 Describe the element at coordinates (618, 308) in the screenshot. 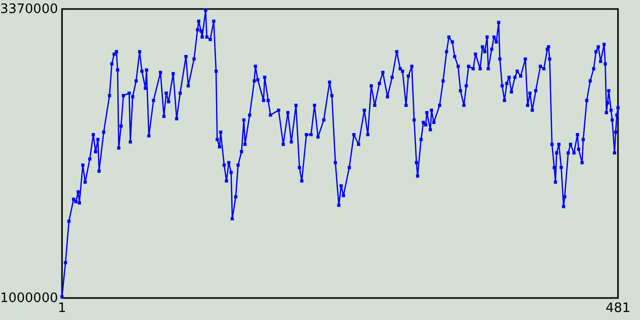

I see `x-tick-label: 481` at that location.